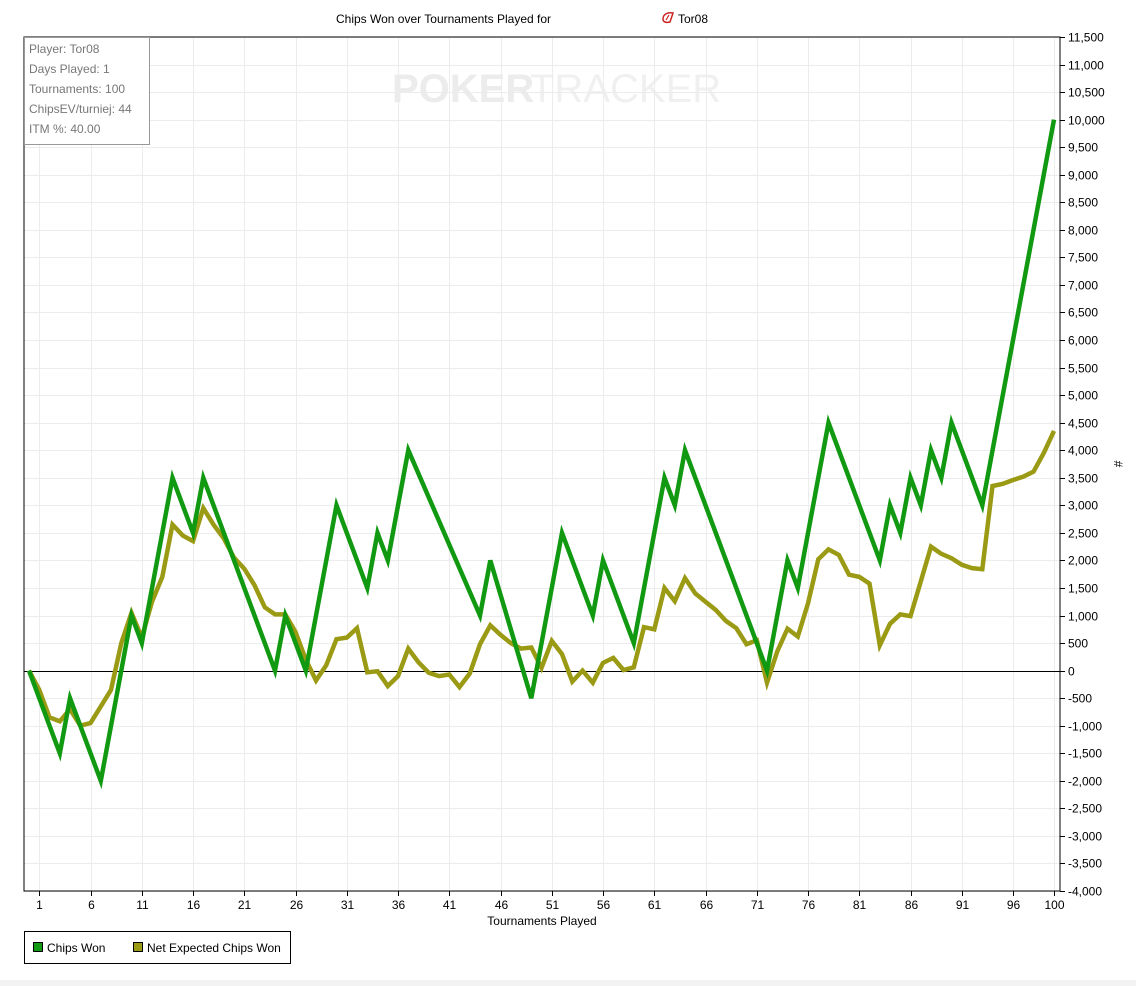 This screenshot has width=1136, height=986. What do you see at coordinates (1083, 231) in the screenshot?
I see `y-tick-label: 8,000` at bounding box center [1083, 231].